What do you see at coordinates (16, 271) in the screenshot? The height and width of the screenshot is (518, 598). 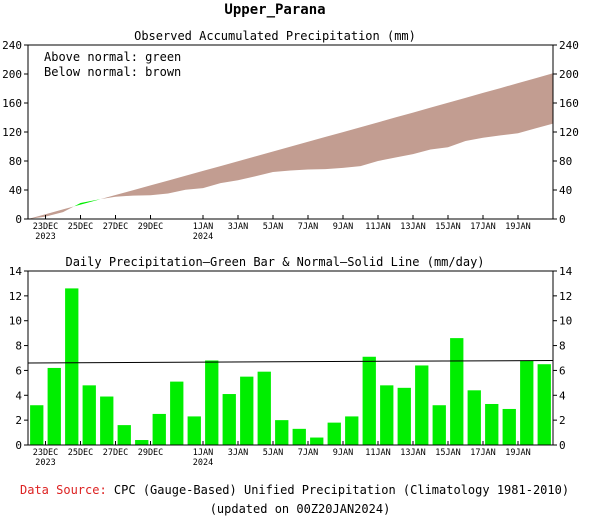 I see `daily-ytick-label: 14` at bounding box center [16, 271].